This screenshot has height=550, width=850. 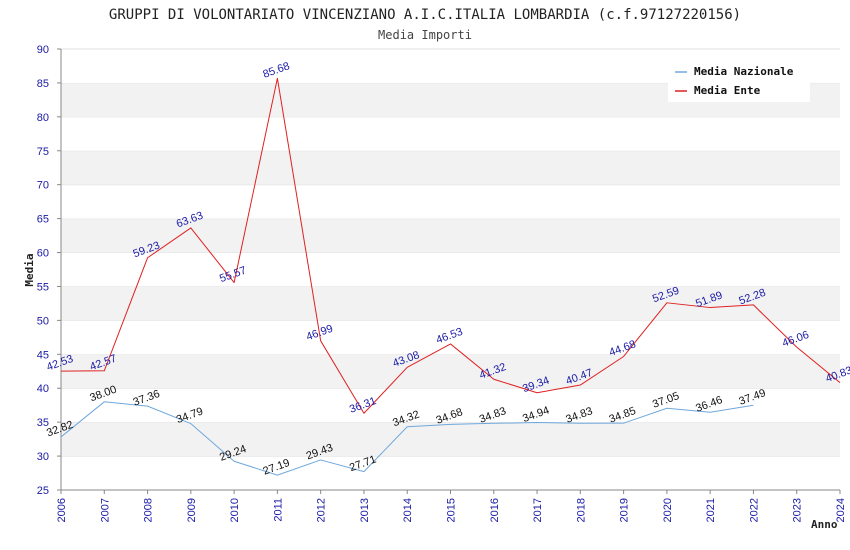 What do you see at coordinates (278, 510) in the screenshot?
I see `x-tick-label: 2011` at bounding box center [278, 510].